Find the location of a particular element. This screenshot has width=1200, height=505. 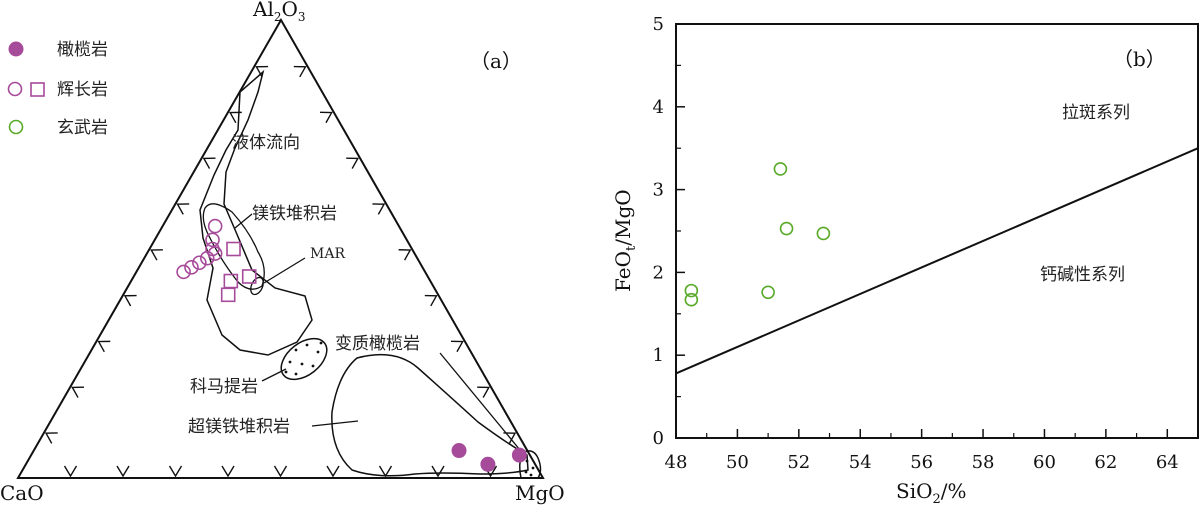

y-tick-label: 0 is located at coordinates (658, 438).